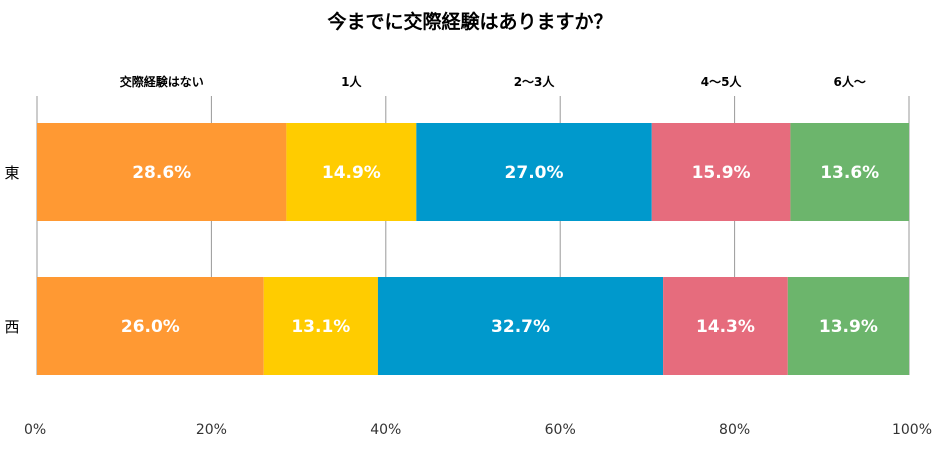 Image resolution: width=940 pixels, height=450 pixels. Describe the element at coordinates (35, 430) in the screenshot. I see `x-tick-label: 0%` at that location.